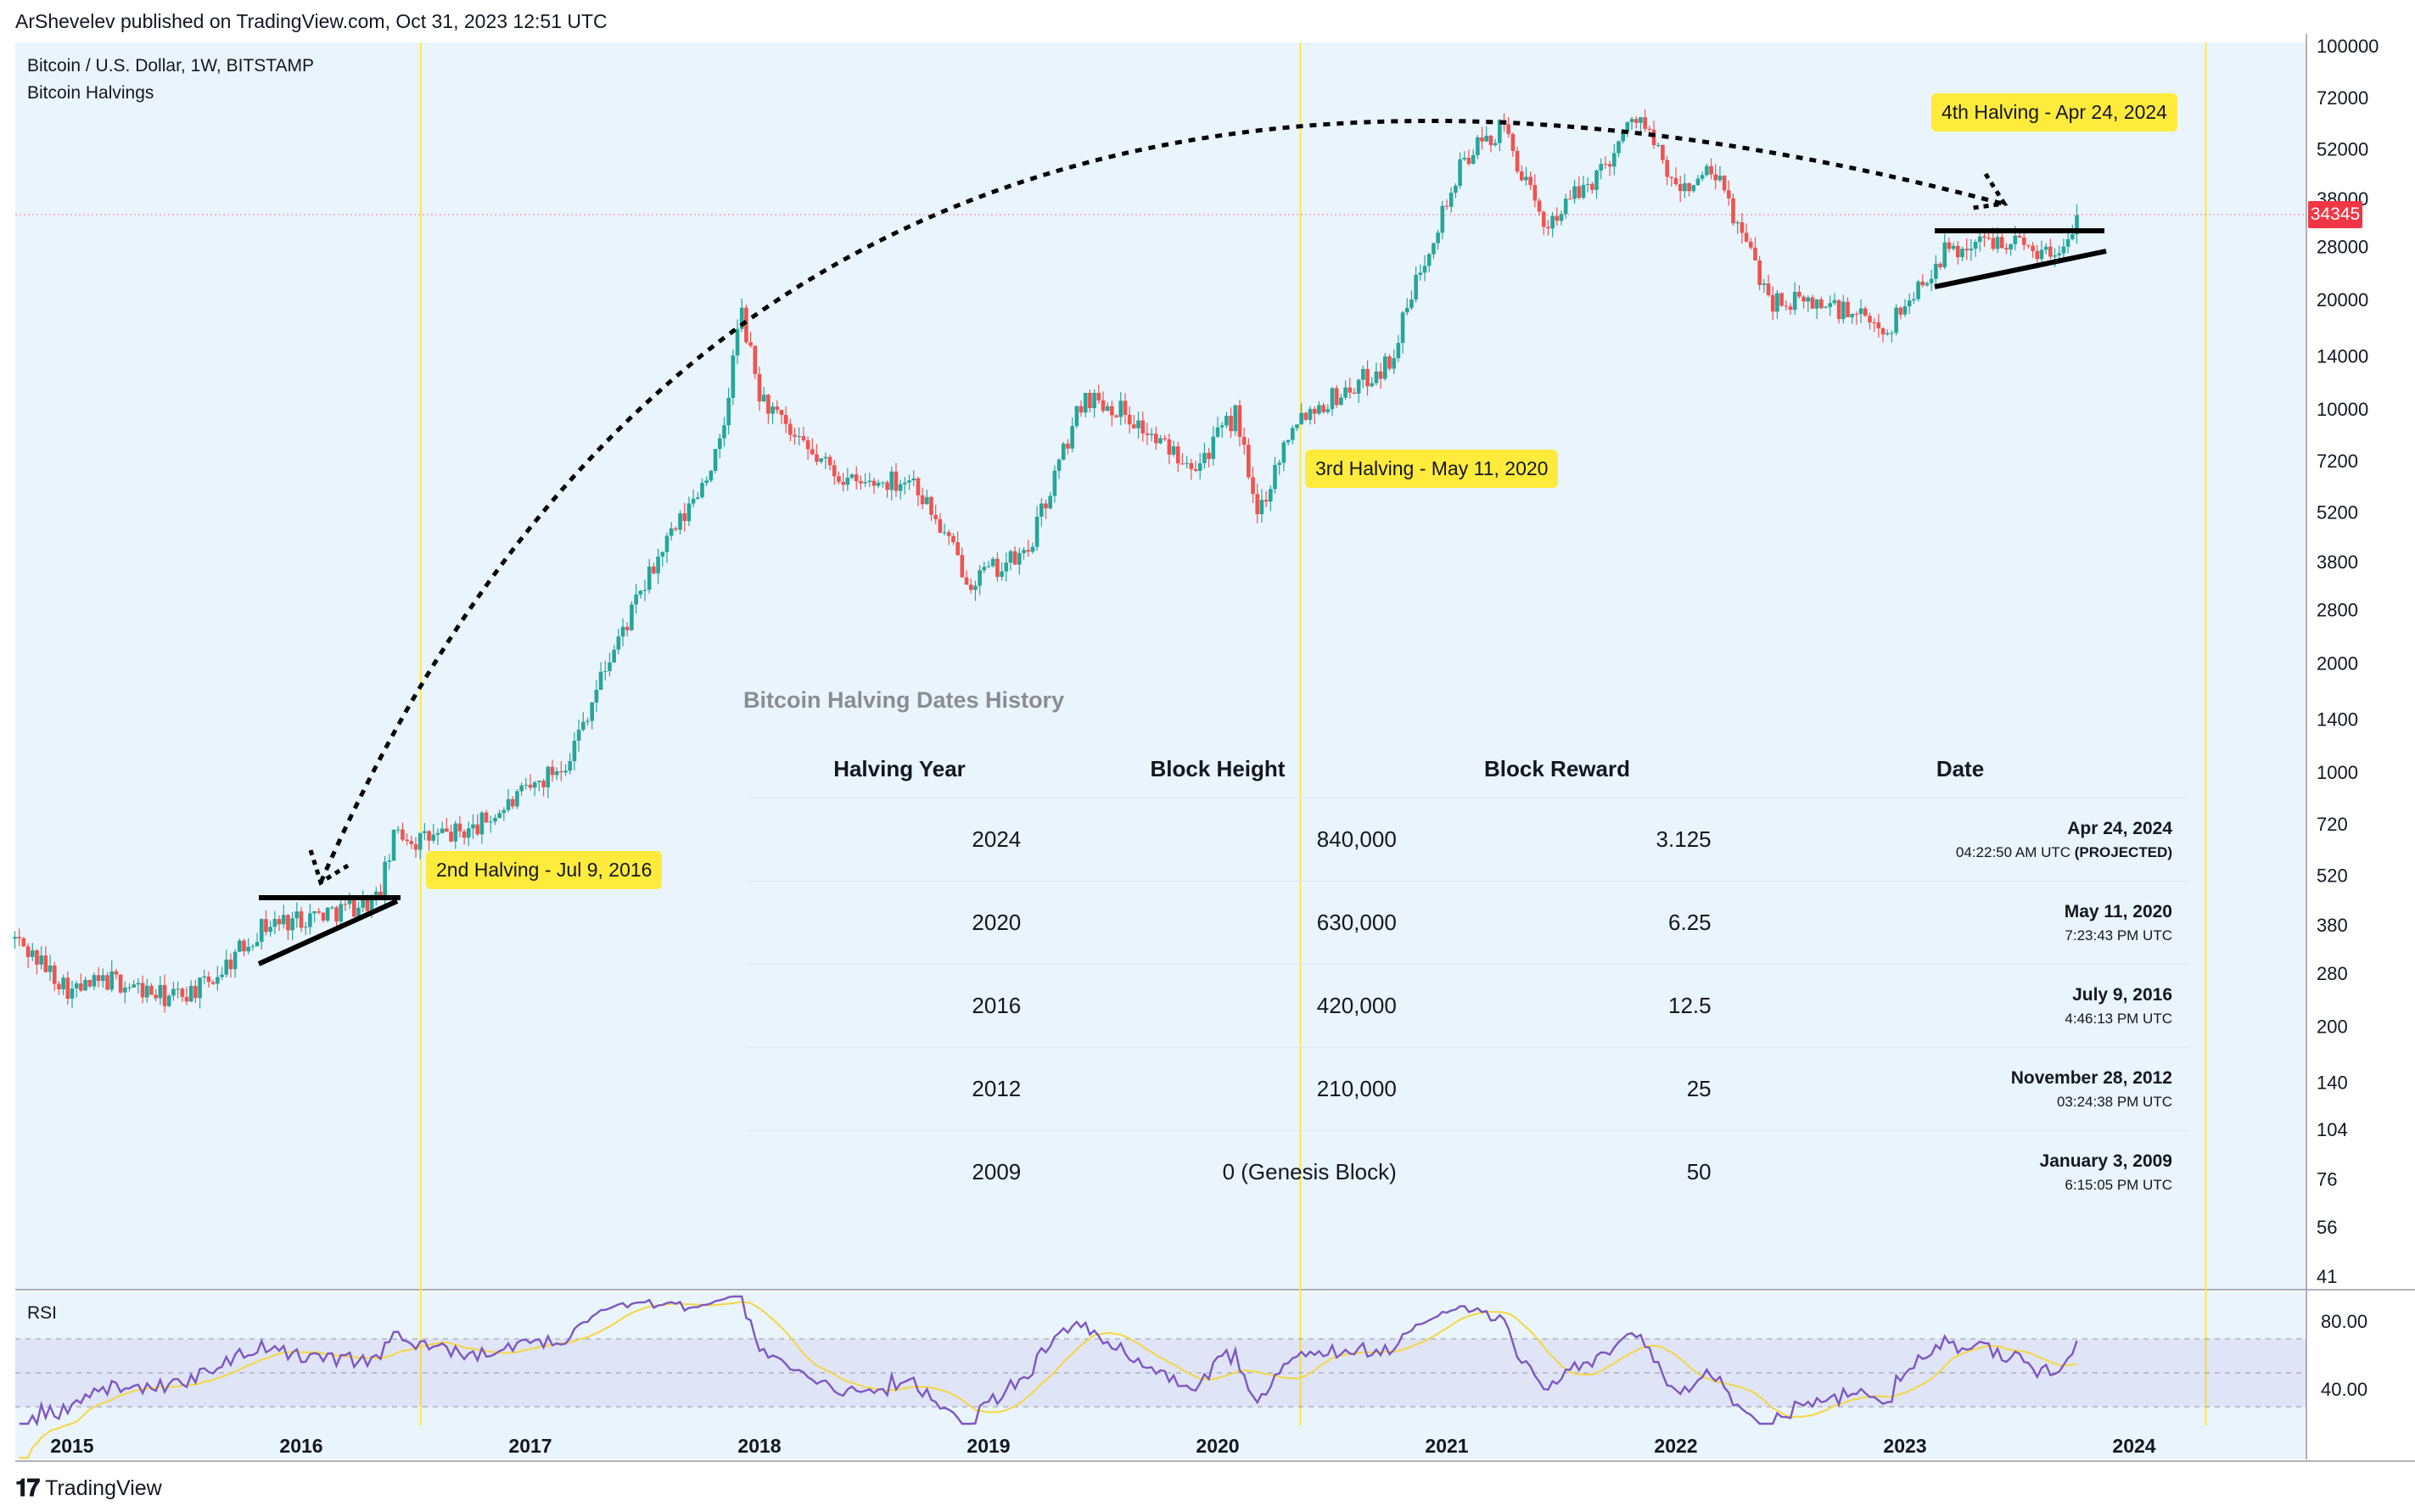 This screenshot has width=2415, height=1512. What do you see at coordinates (171, 66) in the screenshot?
I see `symbol-title: Bitcoin / U.S. Dollar, 1W, BITSTAMP` at bounding box center [171, 66].